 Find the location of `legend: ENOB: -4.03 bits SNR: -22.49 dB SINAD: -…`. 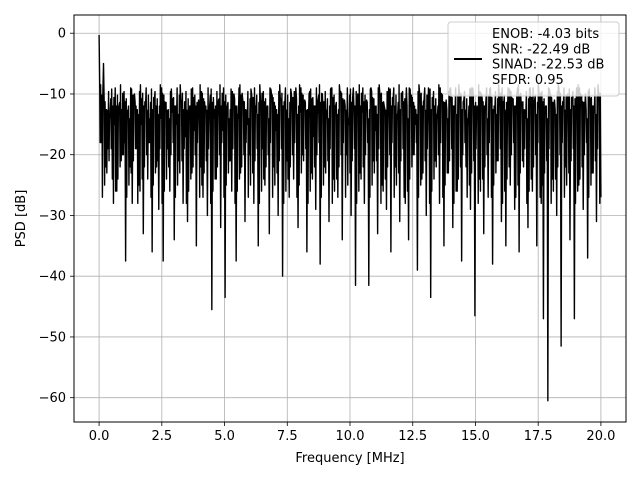

legend: ENOB: -4.03 bits SNR: -22.49 dB SINAD: -… is located at coordinates (533, 59).